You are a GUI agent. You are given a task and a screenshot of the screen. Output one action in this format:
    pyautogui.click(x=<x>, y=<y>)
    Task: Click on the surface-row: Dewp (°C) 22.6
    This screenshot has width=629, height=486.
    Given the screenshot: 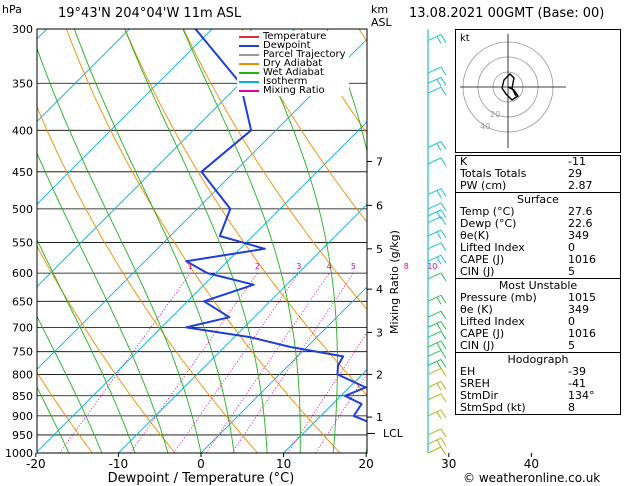 What is the action you would take?
    pyautogui.click(x=538, y=224)
    